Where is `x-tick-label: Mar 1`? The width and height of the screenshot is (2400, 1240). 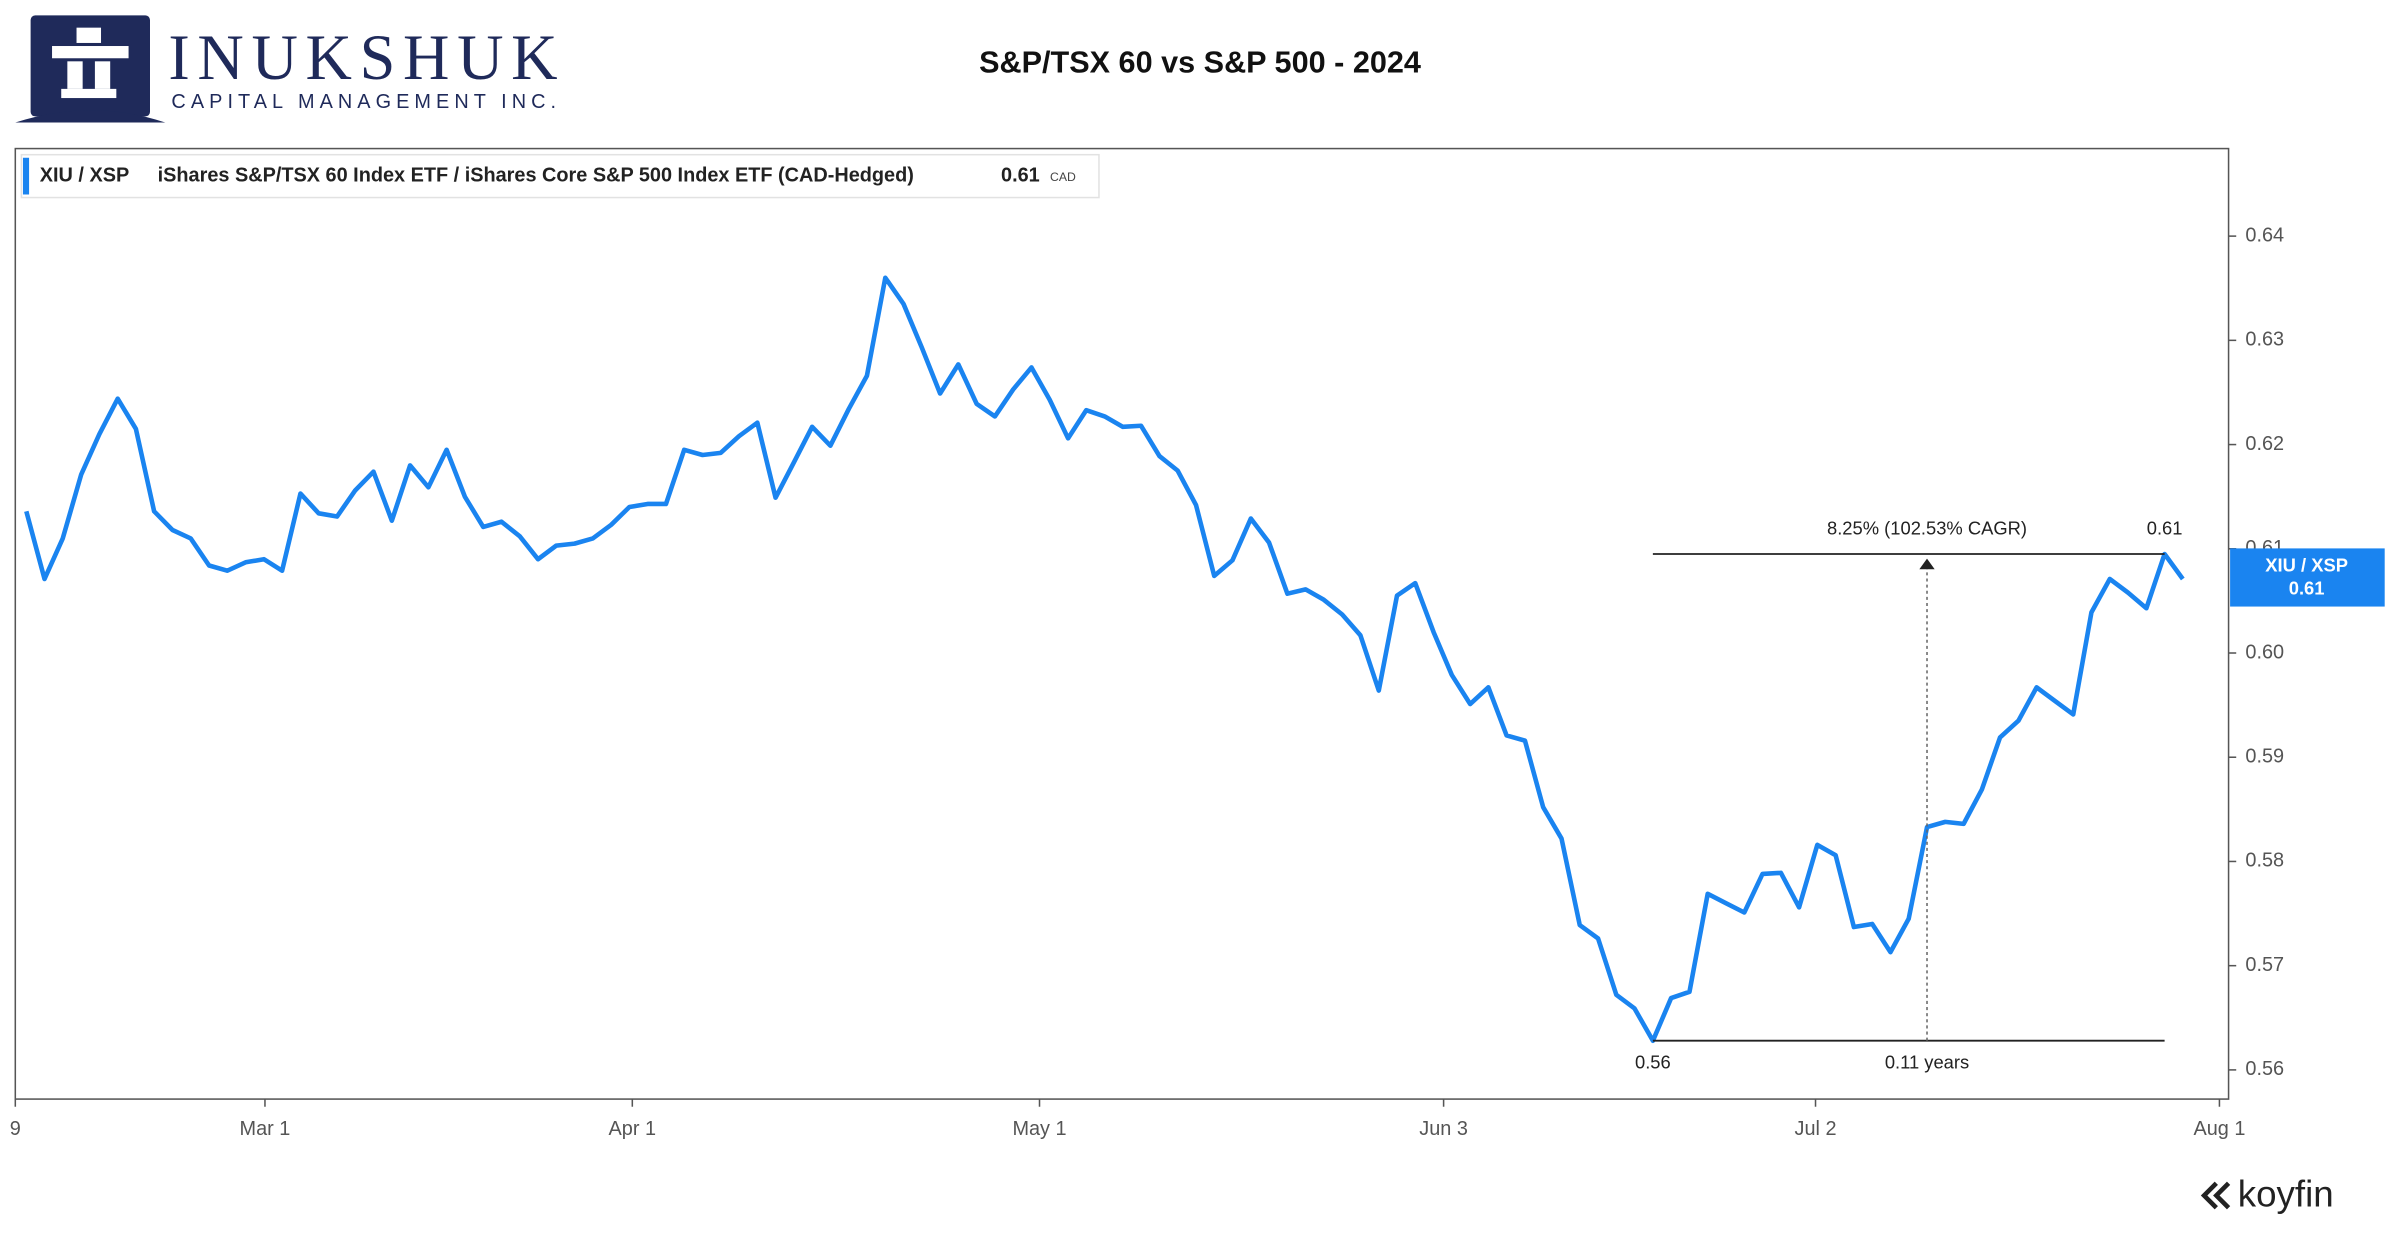
x-tick-label: Mar 1 is located at coordinates (265, 1129).